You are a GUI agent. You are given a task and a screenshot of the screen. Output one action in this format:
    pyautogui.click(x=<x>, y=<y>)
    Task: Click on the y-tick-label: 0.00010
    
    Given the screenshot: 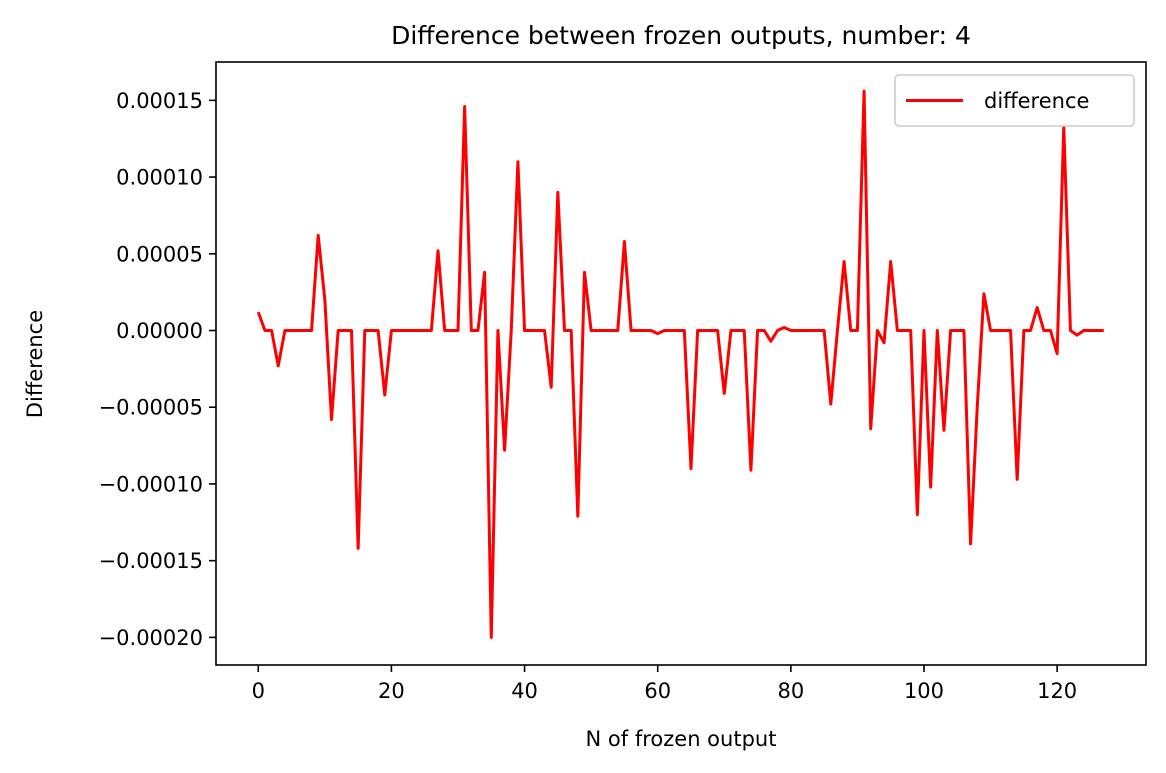 What is the action you would take?
    pyautogui.click(x=159, y=178)
    